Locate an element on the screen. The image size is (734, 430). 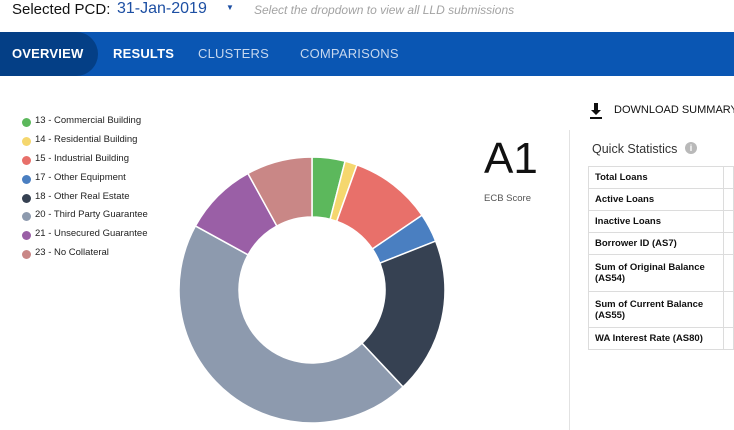
table-row: Total Loans is located at coordinates (661, 177).